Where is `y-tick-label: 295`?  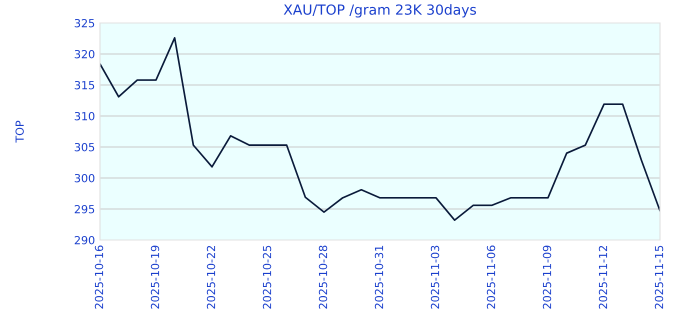
y-tick-label: 295 is located at coordinates (84, 209).